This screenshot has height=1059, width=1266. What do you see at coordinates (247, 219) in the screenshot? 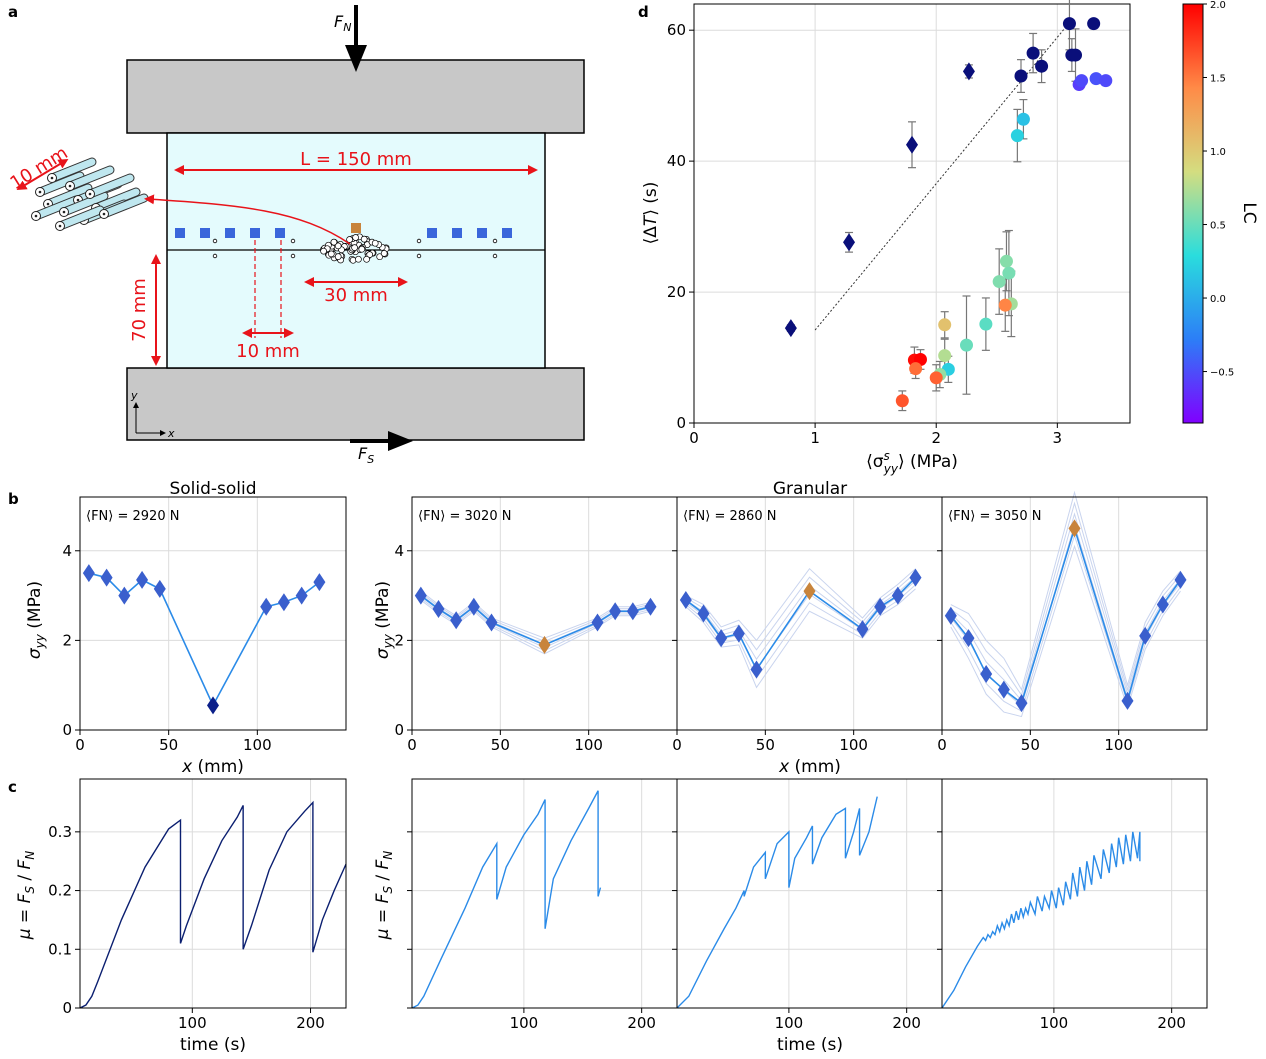
I see `zoom-arrow` at bounding box center [247, 219].